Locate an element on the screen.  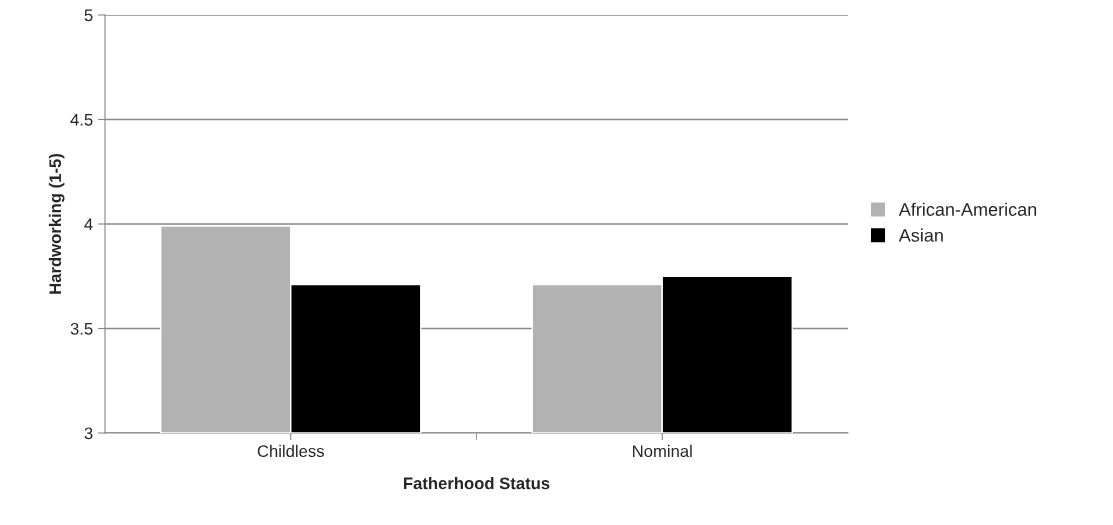
y-tick-label: 3 is located at coordinates (88, 433).